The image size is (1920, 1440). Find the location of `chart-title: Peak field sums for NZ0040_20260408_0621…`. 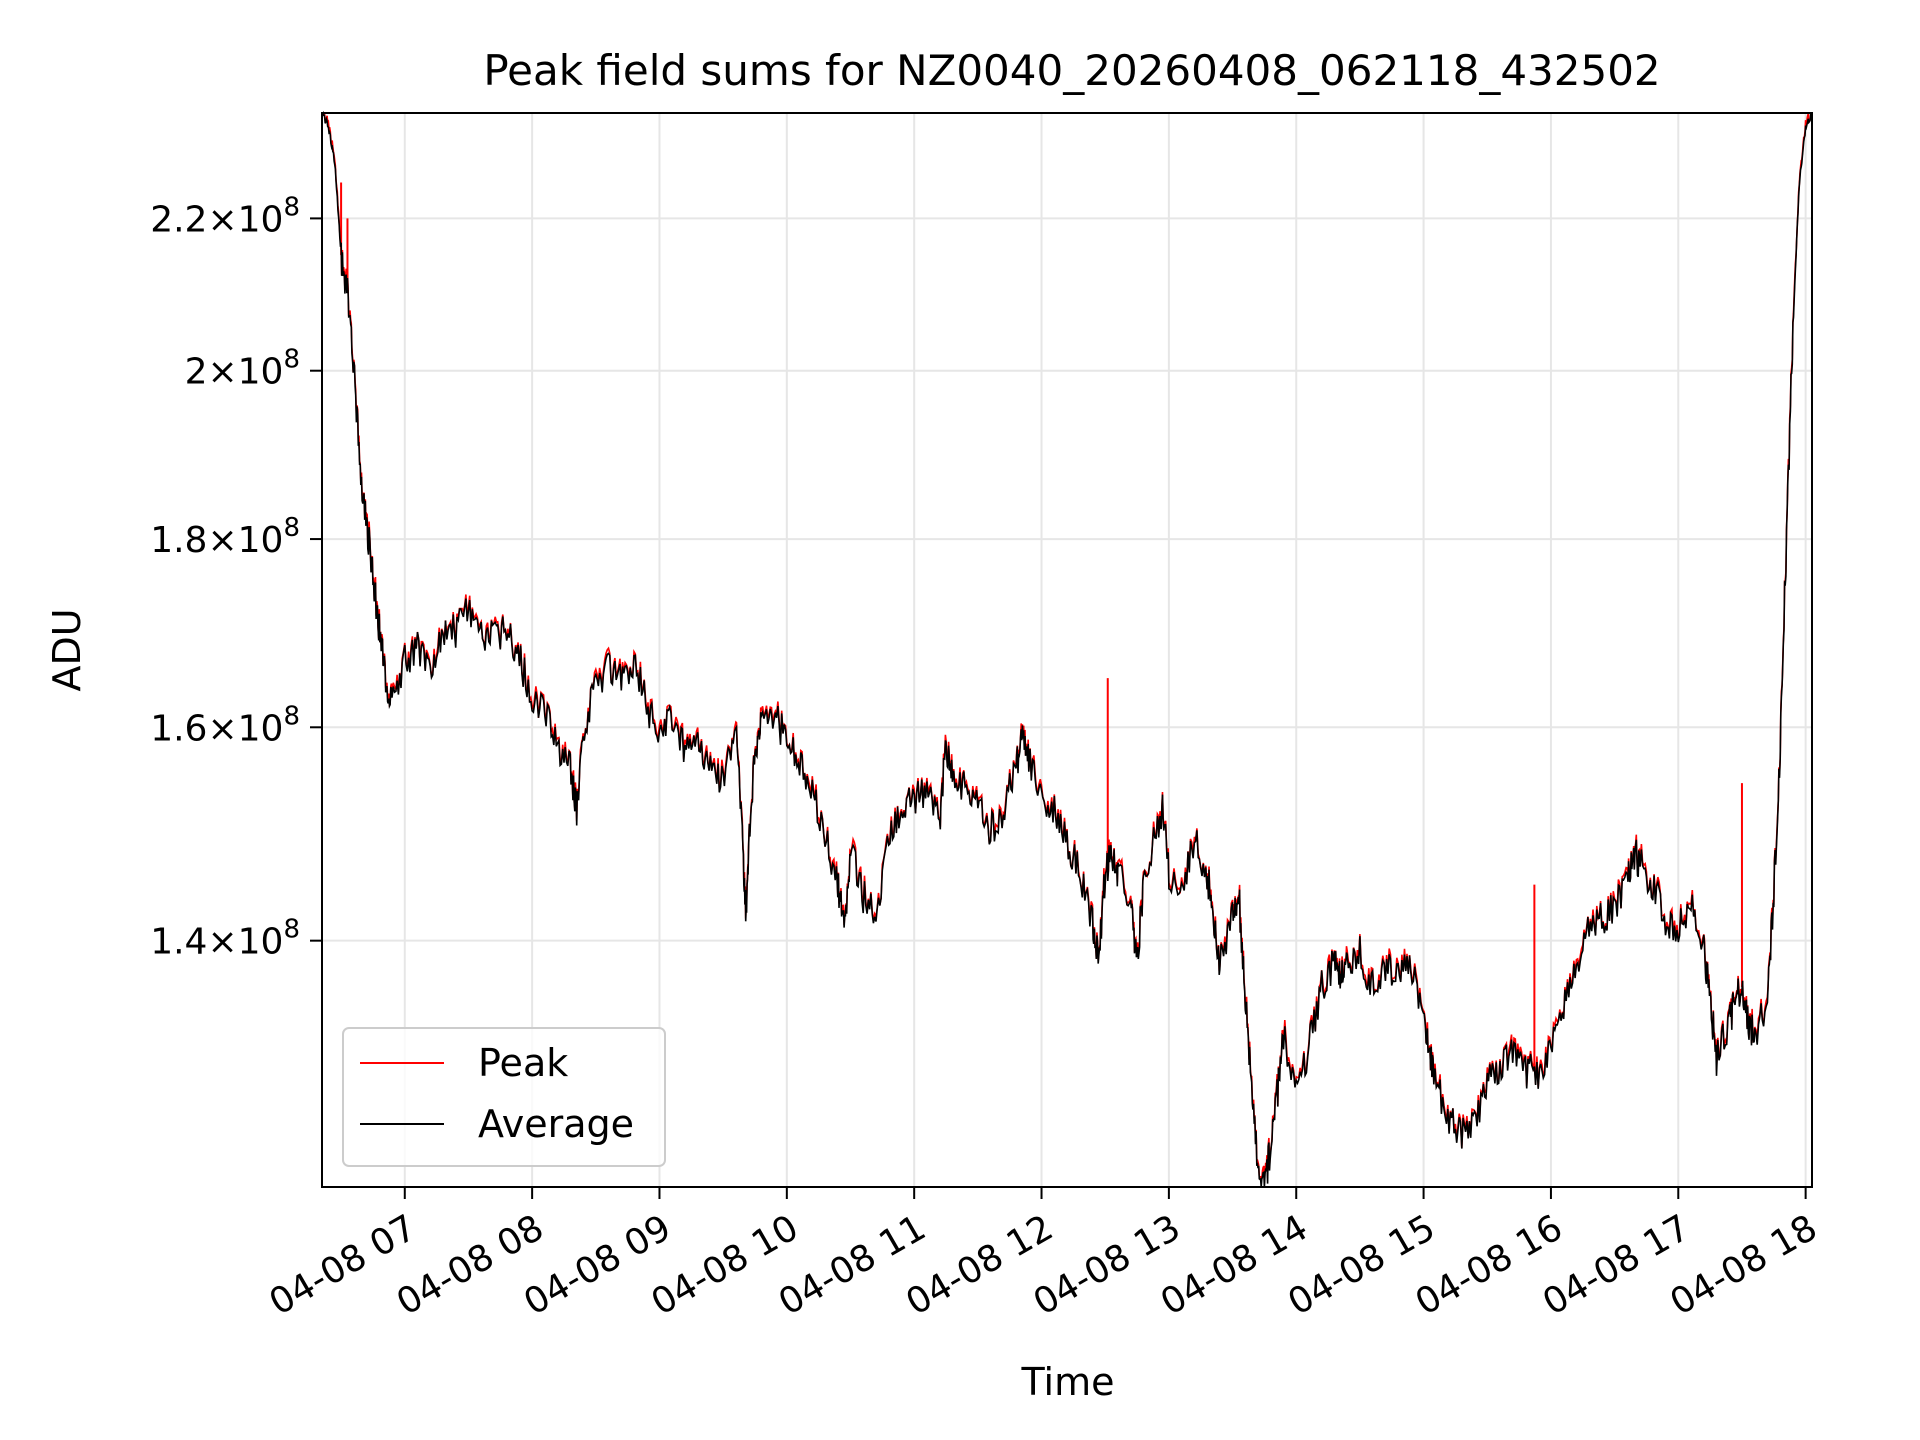

chart-title: Peak field sums for NZ0040_20260408_0621… is located at coordinates (1071, 70).